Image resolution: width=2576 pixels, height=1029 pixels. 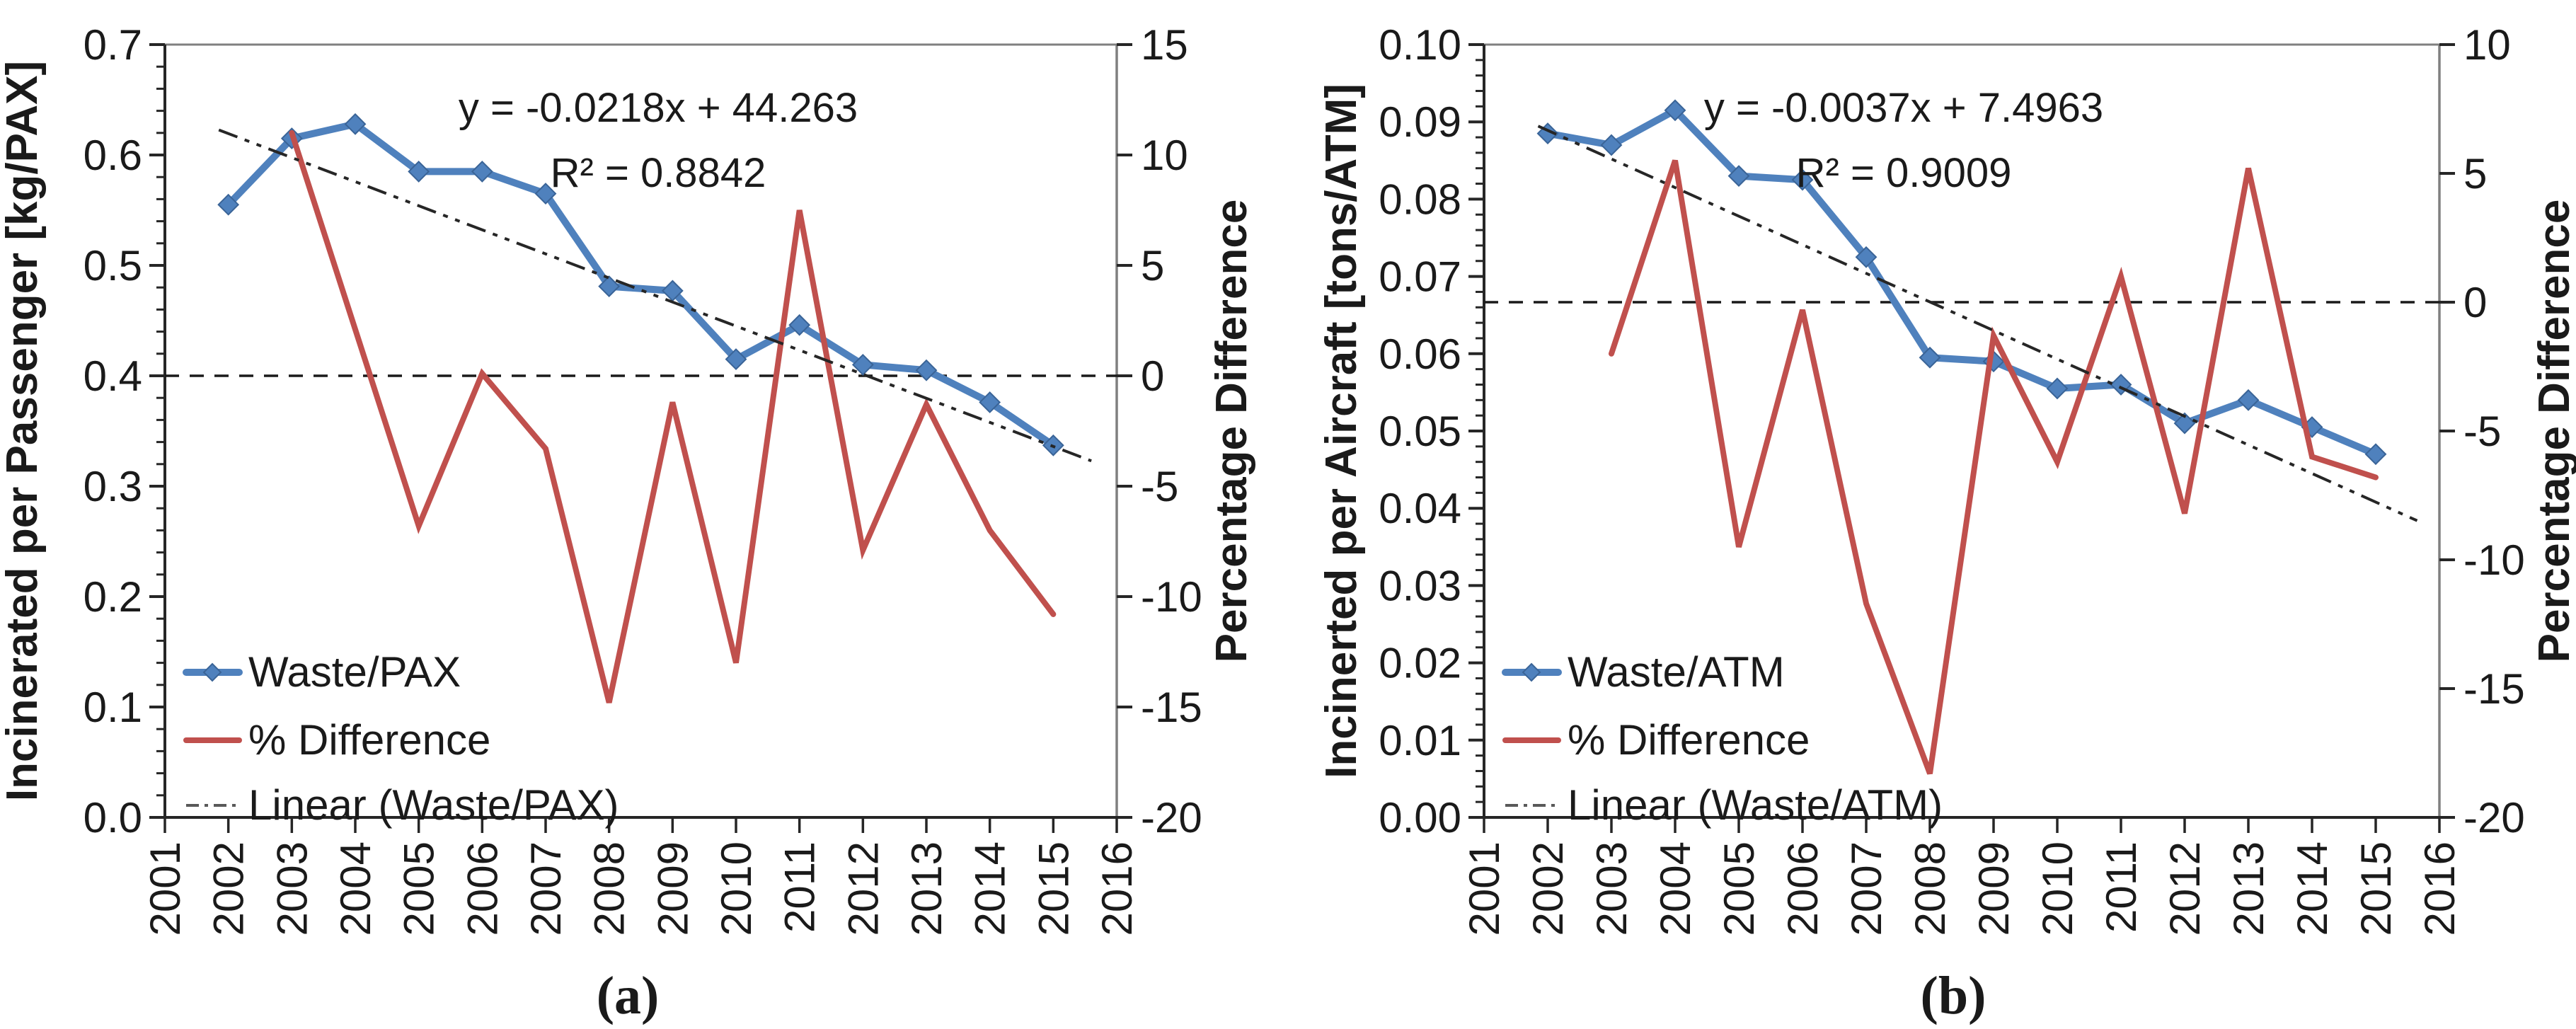 I want to click on y-left-axis-title: Incinerated per Passenger [kg/PAX], so click(x=24, y=431).